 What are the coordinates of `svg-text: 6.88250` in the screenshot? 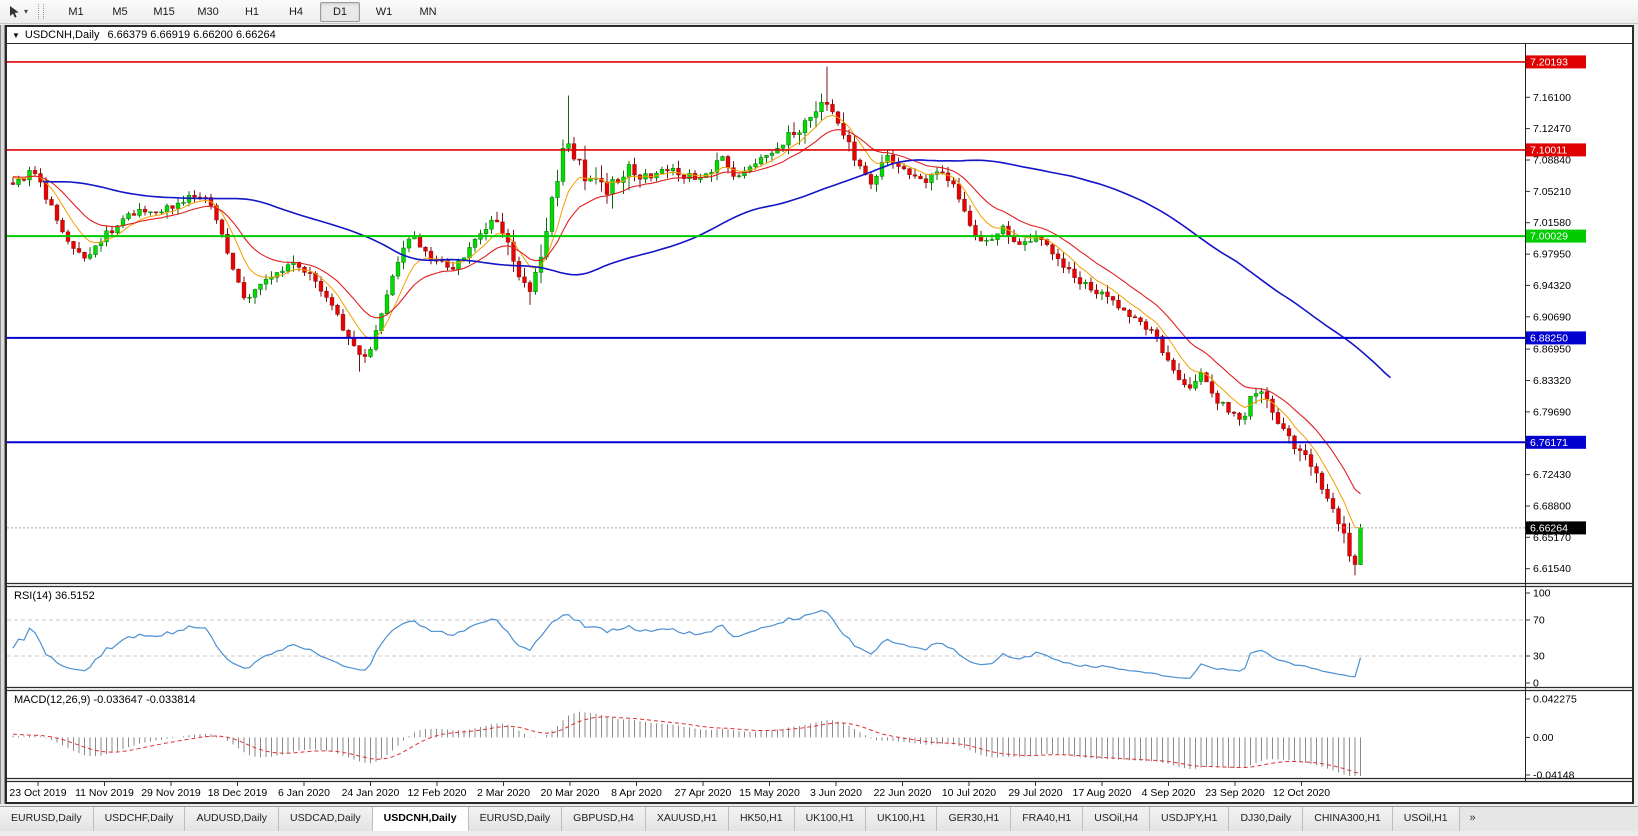 It's located at (1549, 338).